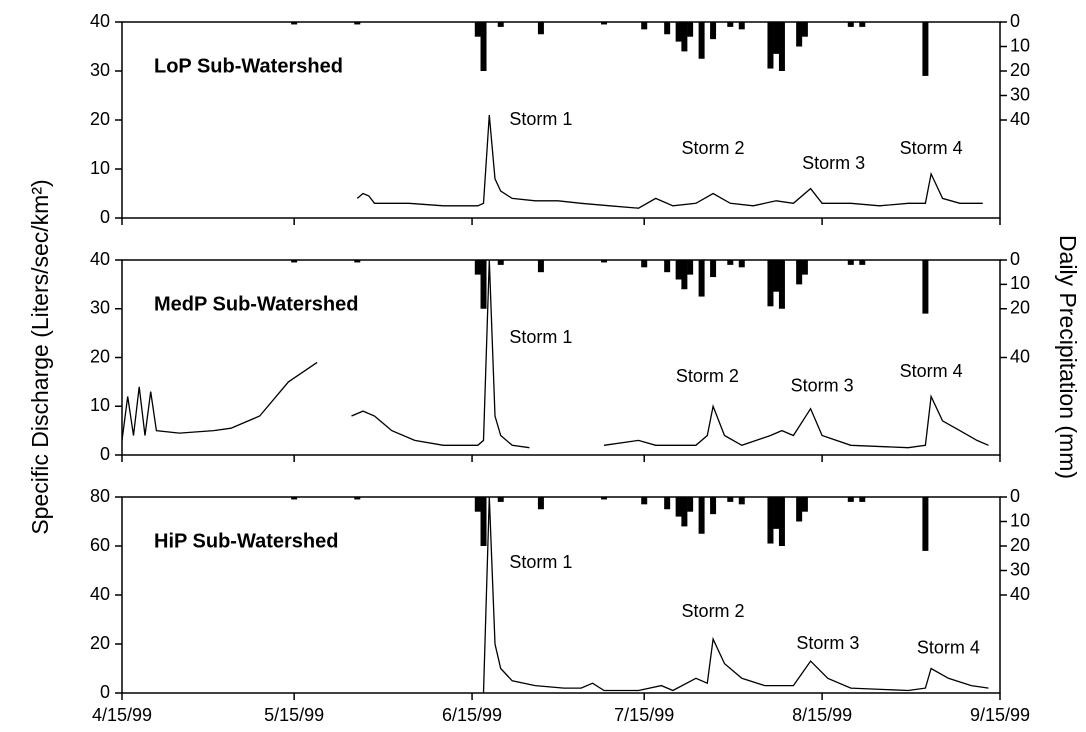  What do you see at coordinates (540, 119) in the screenshot?
I see `storm-label: Storm 1` at bounding box center [540, 119].